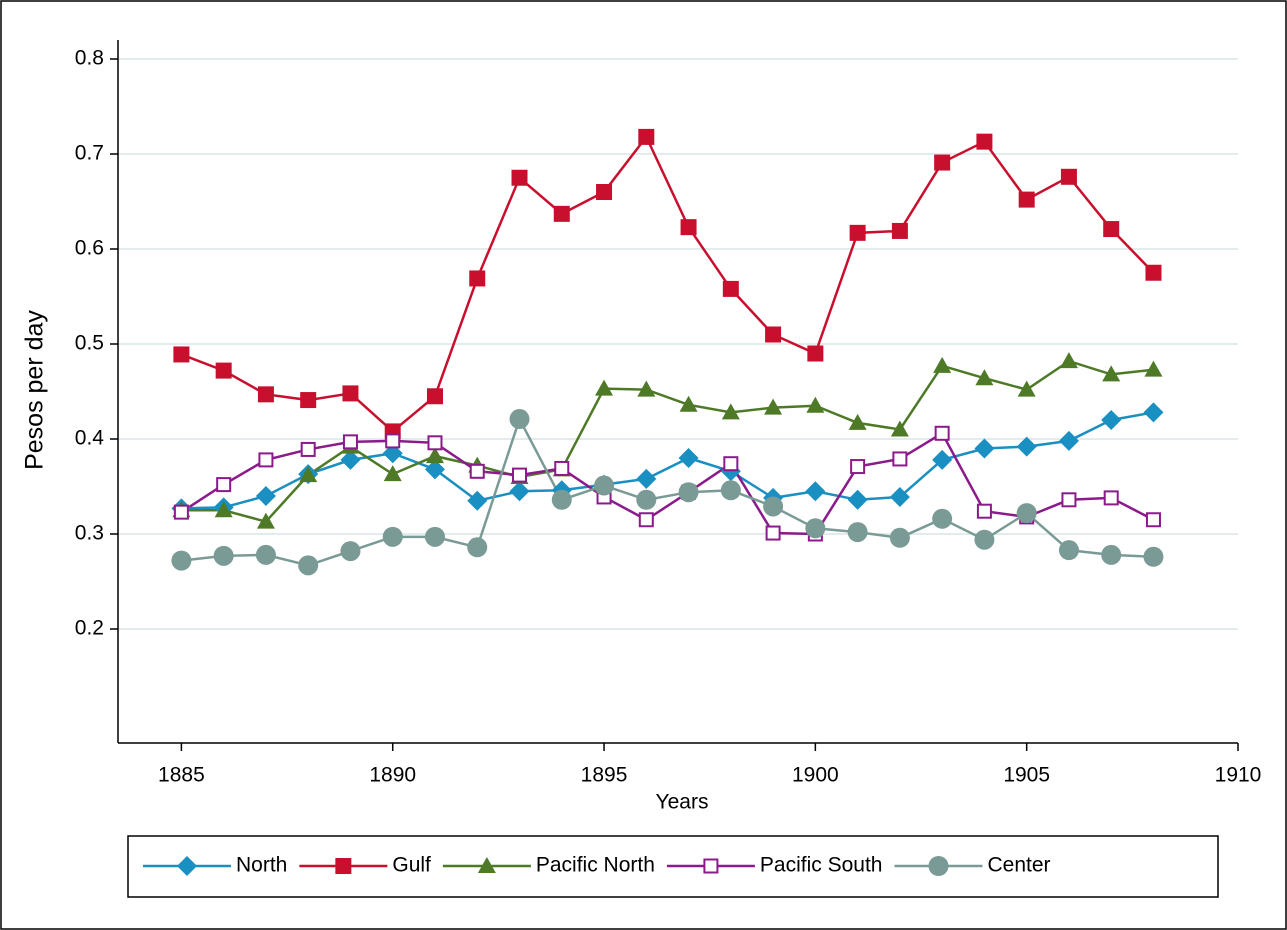 This screenshot has width=1287, height=930. I want to click on y-tick-label: 0.3, so click(89, 533).